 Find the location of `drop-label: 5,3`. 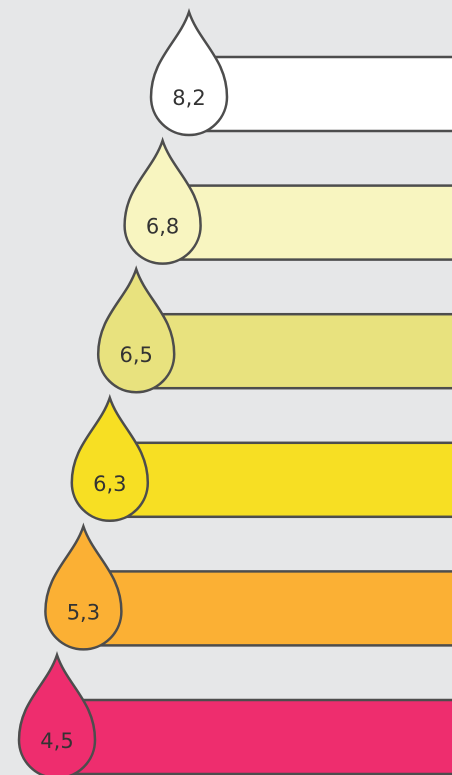

drop-label: 5,3 is located at coordinates (83, 612).